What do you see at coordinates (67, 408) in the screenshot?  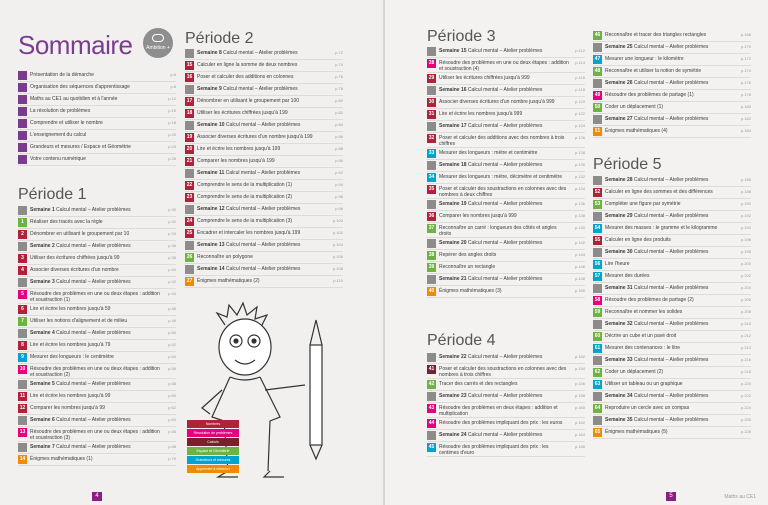 I see `lesson-text: Comparer les nombres jusqu'à 99` at bounding box center [67, 408].